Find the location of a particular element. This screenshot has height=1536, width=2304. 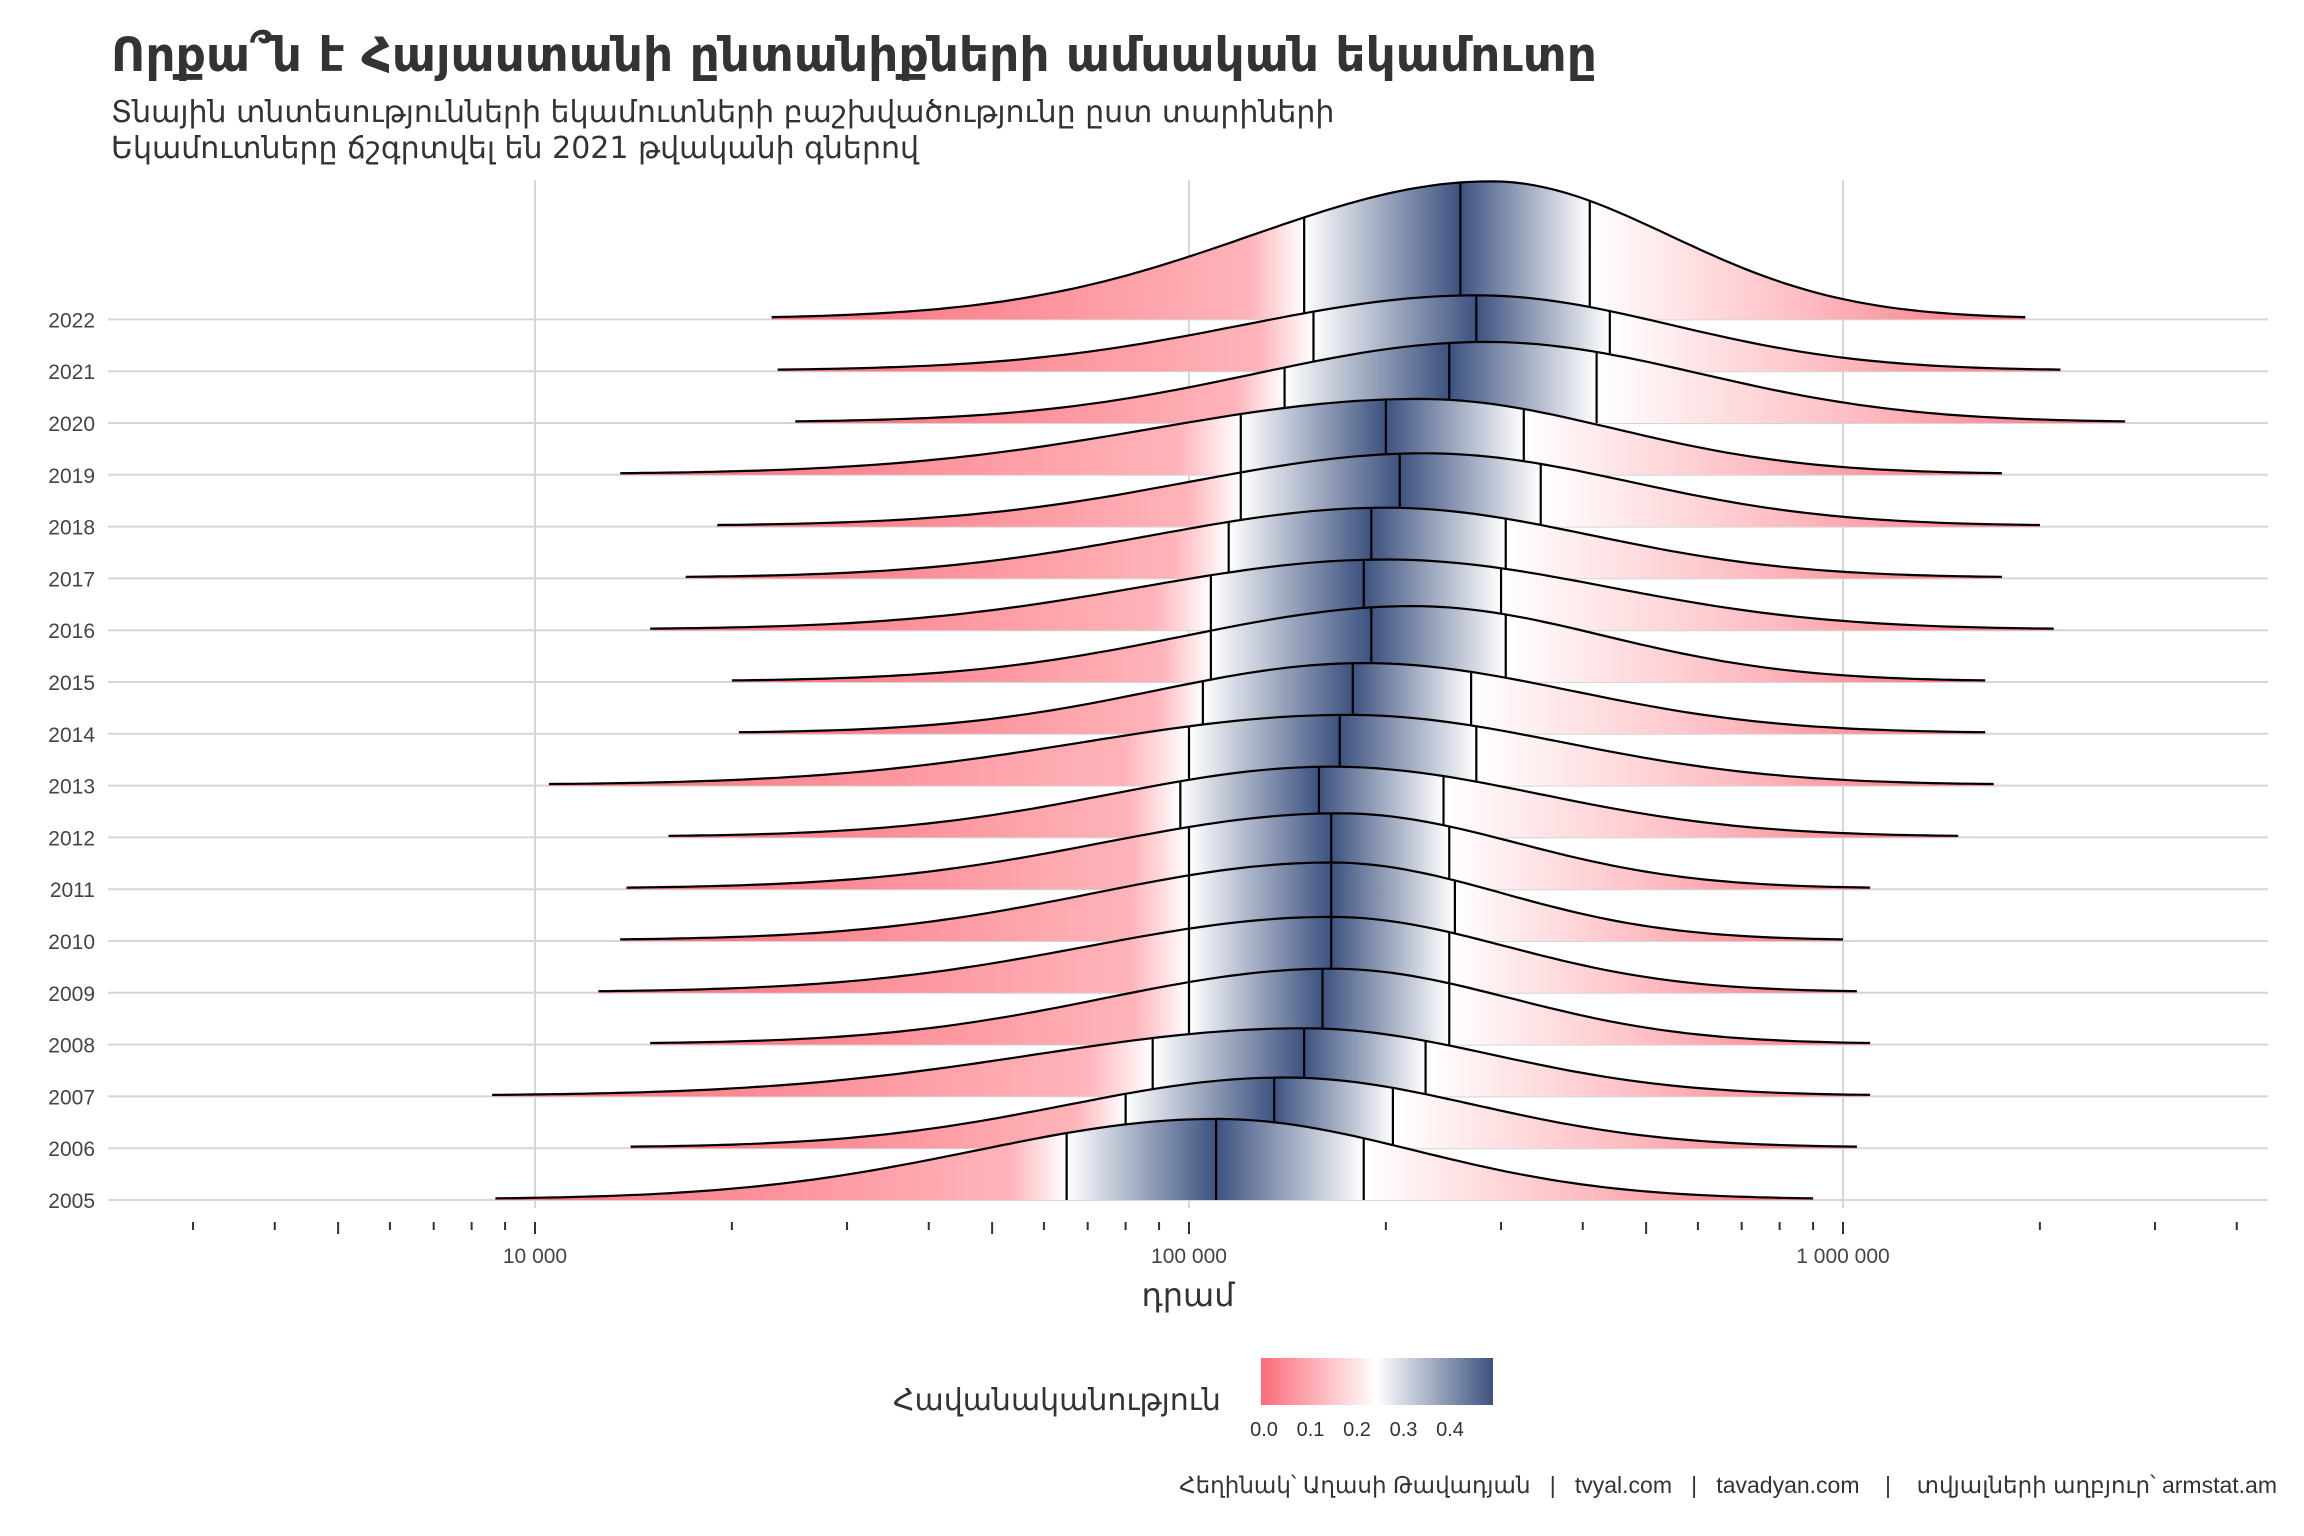

ridge-2005 is located at coordinates (1154, 1158).